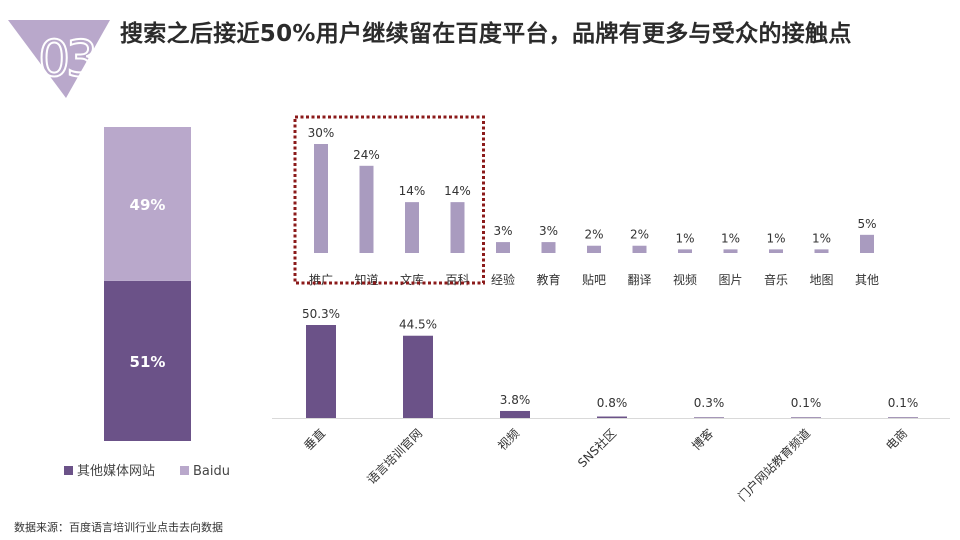 The width and height of the screenshot is (960, 540). Describe the element at coordinates (548, 279) in the screenshot. I see `product-category-label: 教育` at that location.